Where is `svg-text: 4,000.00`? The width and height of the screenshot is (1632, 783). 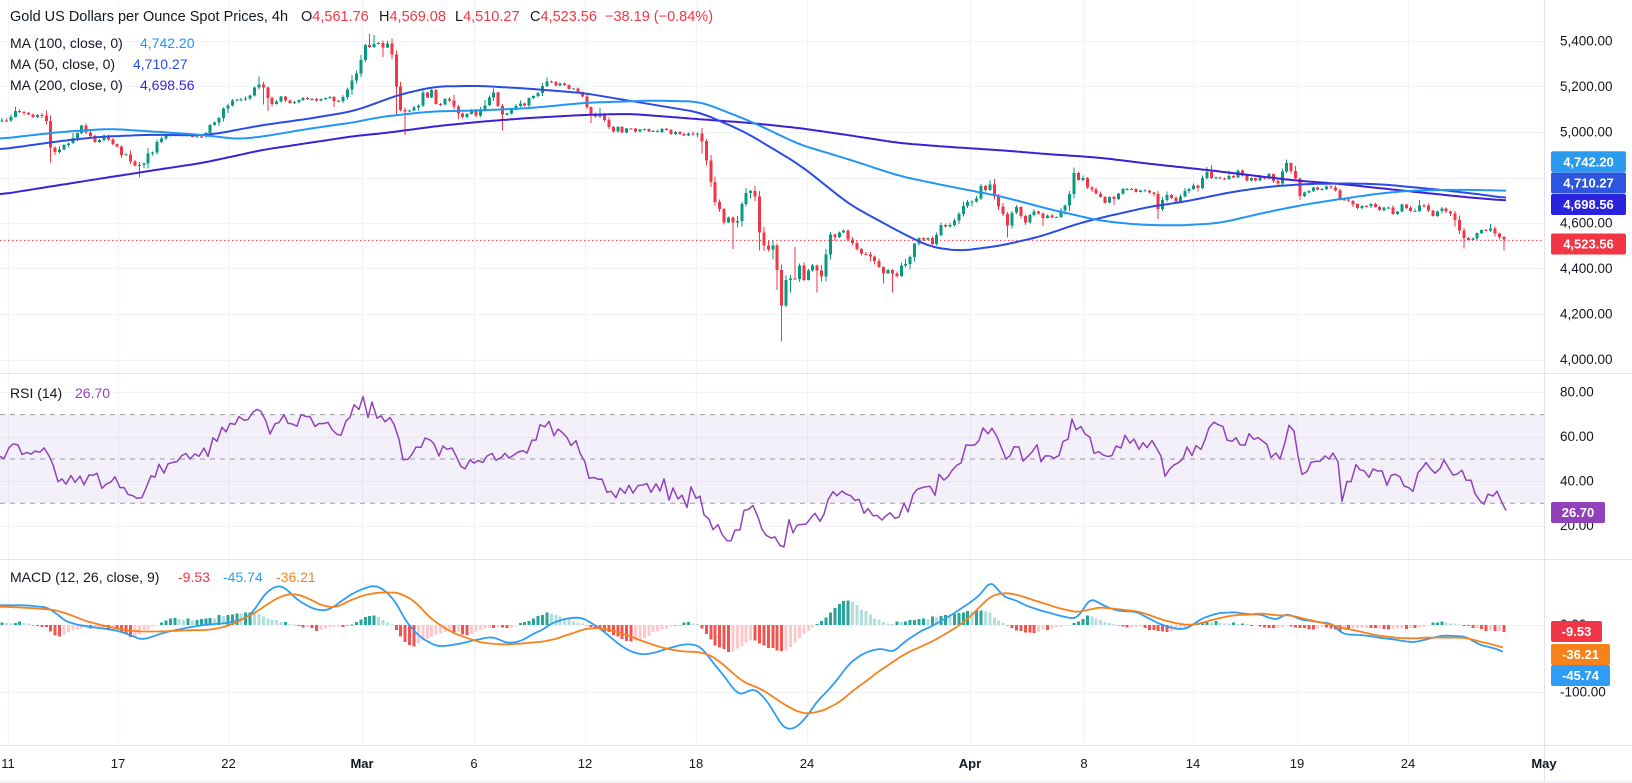
svg-text: 4,000.00 is located at coordinates (1586, 359).